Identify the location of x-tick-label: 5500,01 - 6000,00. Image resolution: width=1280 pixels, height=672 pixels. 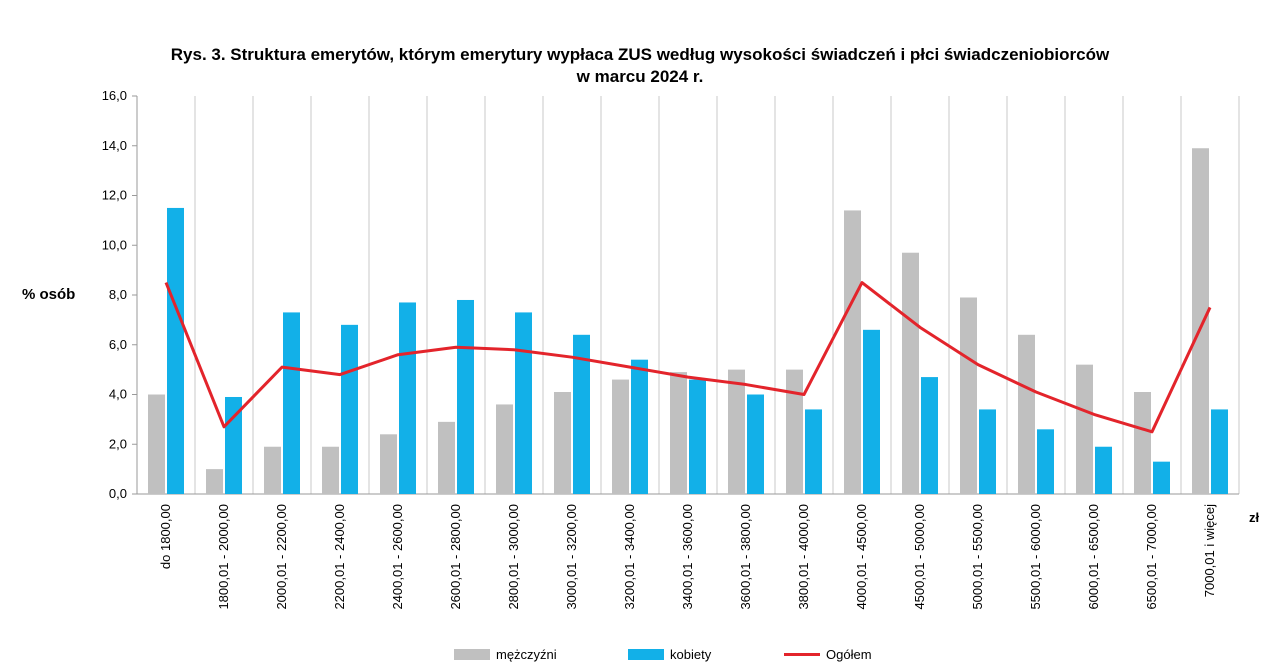
(1035, 557).